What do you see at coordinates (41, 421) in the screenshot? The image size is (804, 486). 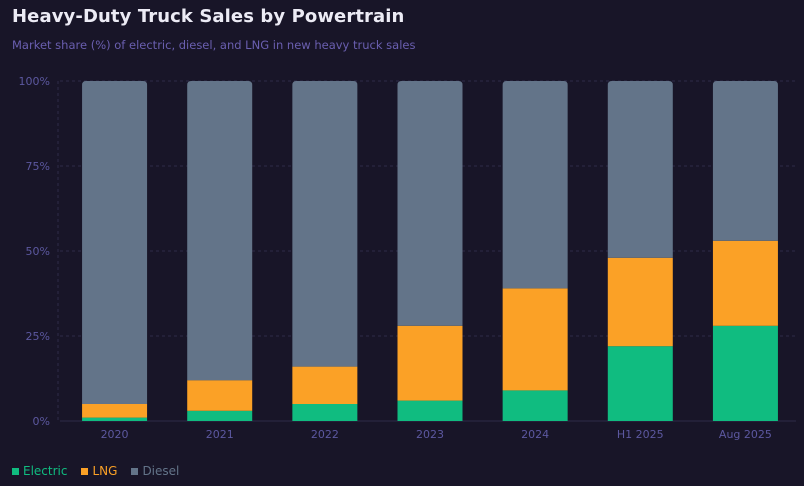 I see `y-tick-label: 0%` at bounding box center [41, 421].